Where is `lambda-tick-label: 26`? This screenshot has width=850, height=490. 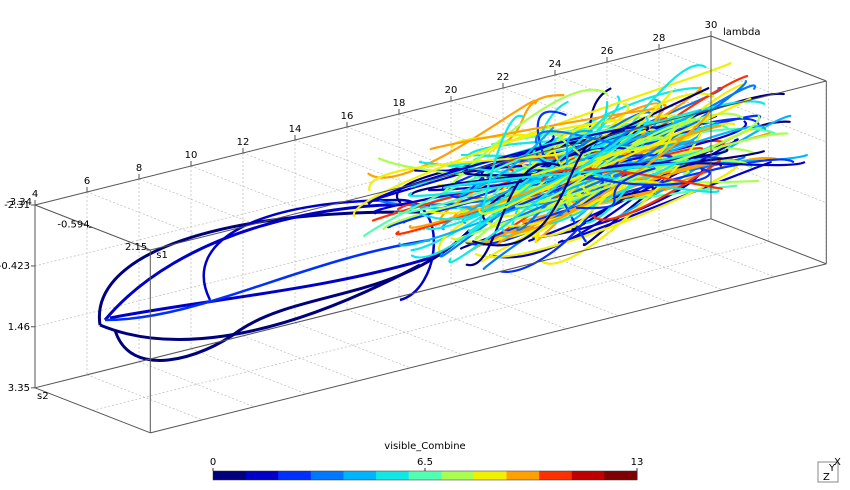 lambda-tick-label: 26 is located at coordinates (607, 51).